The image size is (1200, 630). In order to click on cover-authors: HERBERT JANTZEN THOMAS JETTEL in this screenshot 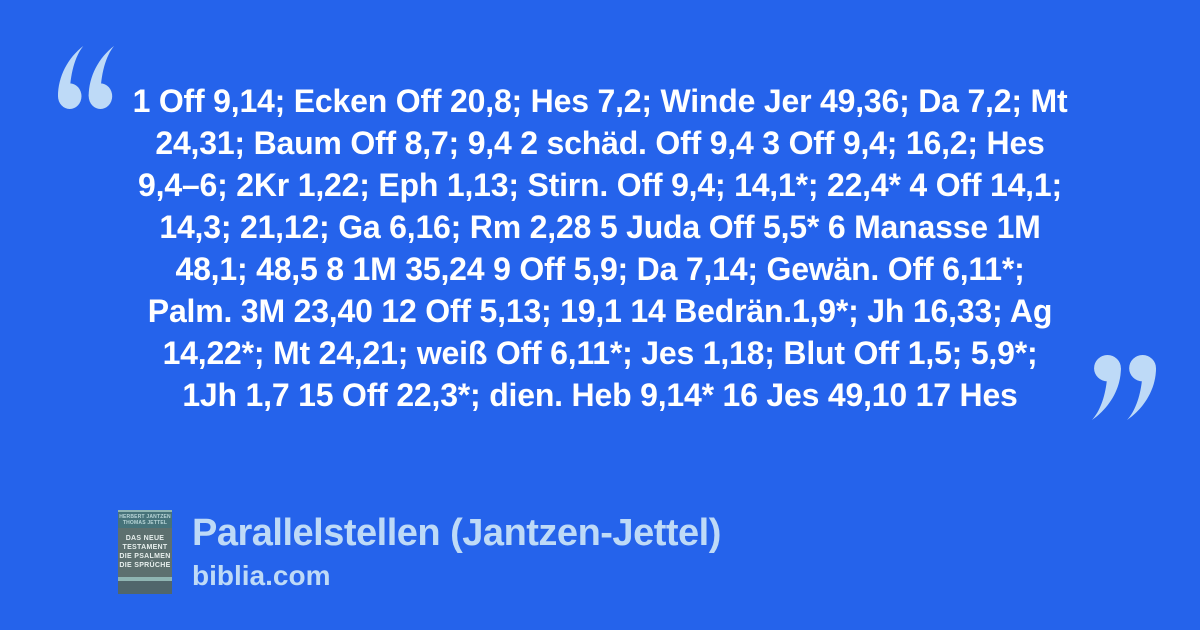, I will do `click(145, 520)`.